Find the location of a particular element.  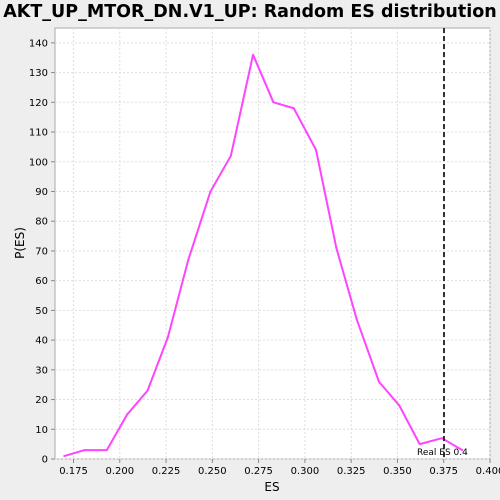

y-tick-label: 70 is located at coordinates (41, 251).